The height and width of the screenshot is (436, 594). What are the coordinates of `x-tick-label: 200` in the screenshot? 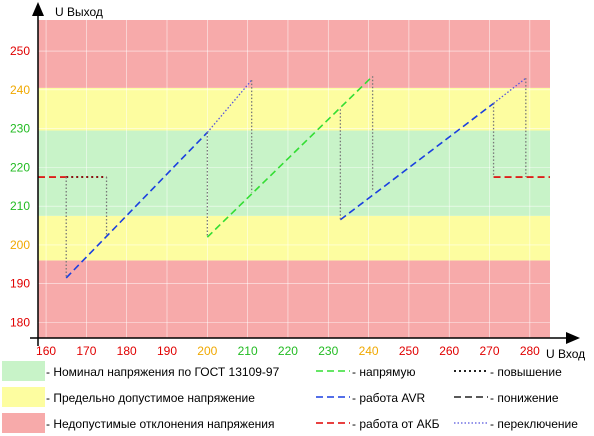 It's located at (207, 351).